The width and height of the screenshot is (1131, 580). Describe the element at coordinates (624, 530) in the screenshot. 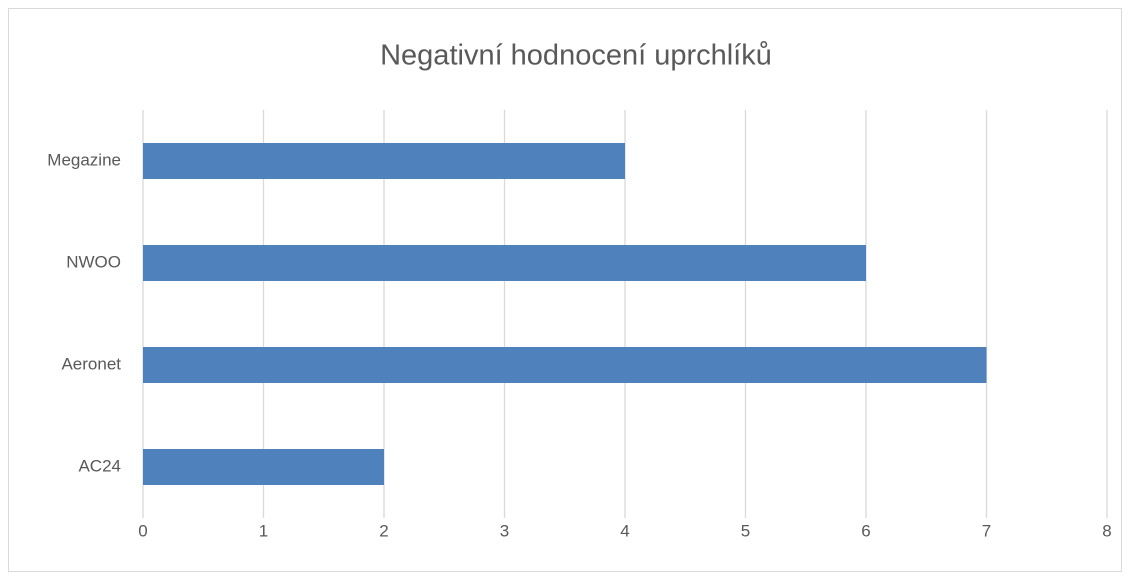

I see `x-tick-label: 4` at that location.